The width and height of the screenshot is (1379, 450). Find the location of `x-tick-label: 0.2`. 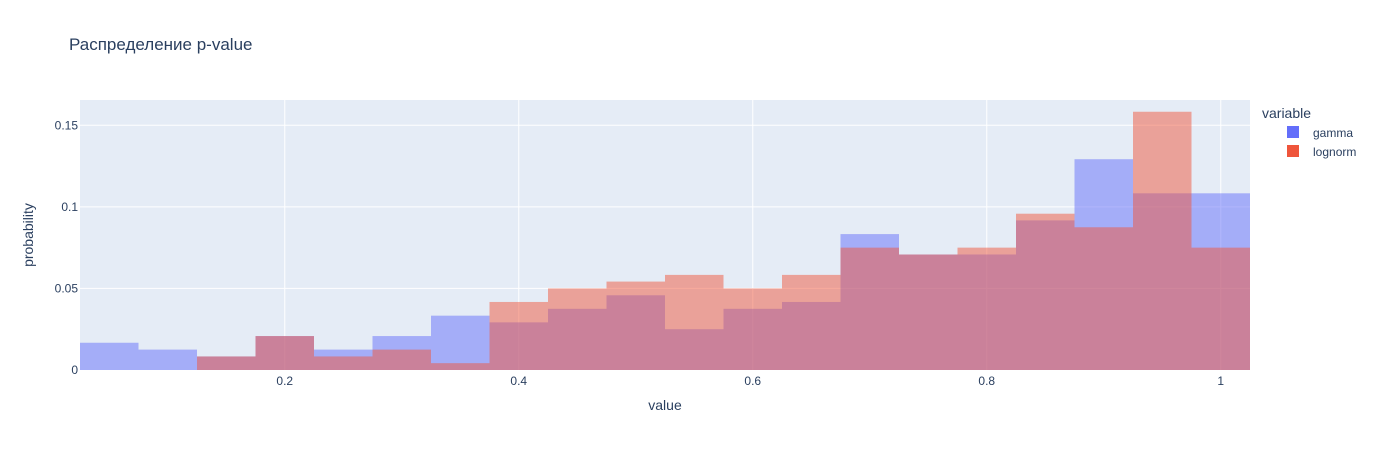

x-tick-label: 0.2 is located at coordinates (284, 381).